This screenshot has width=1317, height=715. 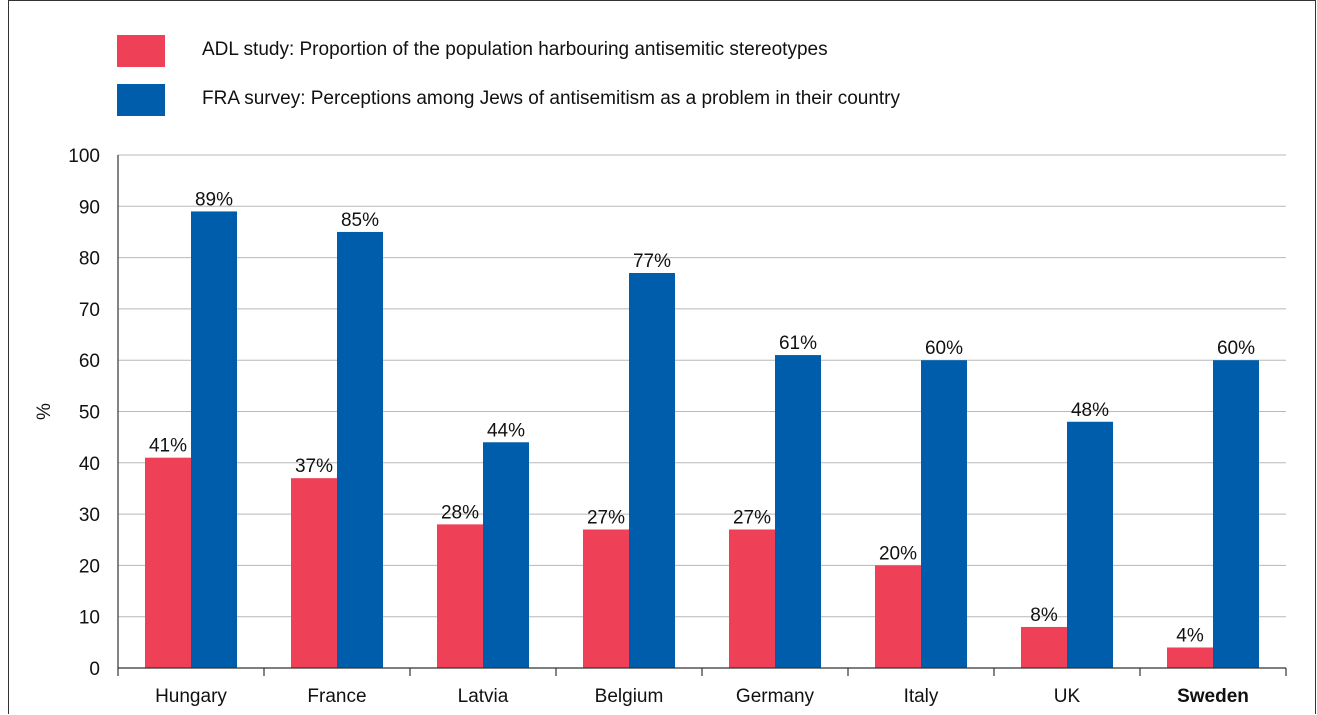 What do you see at coordinates (652, 470) in the screenshot?
I see `bar-fra-belgium` at bounding box center [652, 470].